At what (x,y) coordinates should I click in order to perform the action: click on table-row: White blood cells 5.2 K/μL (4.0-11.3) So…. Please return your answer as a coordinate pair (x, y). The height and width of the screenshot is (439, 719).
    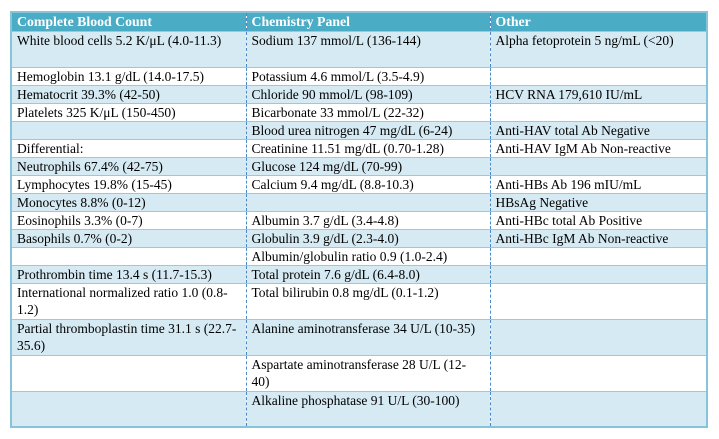
    Looking at the image, I should click on (359, 48).